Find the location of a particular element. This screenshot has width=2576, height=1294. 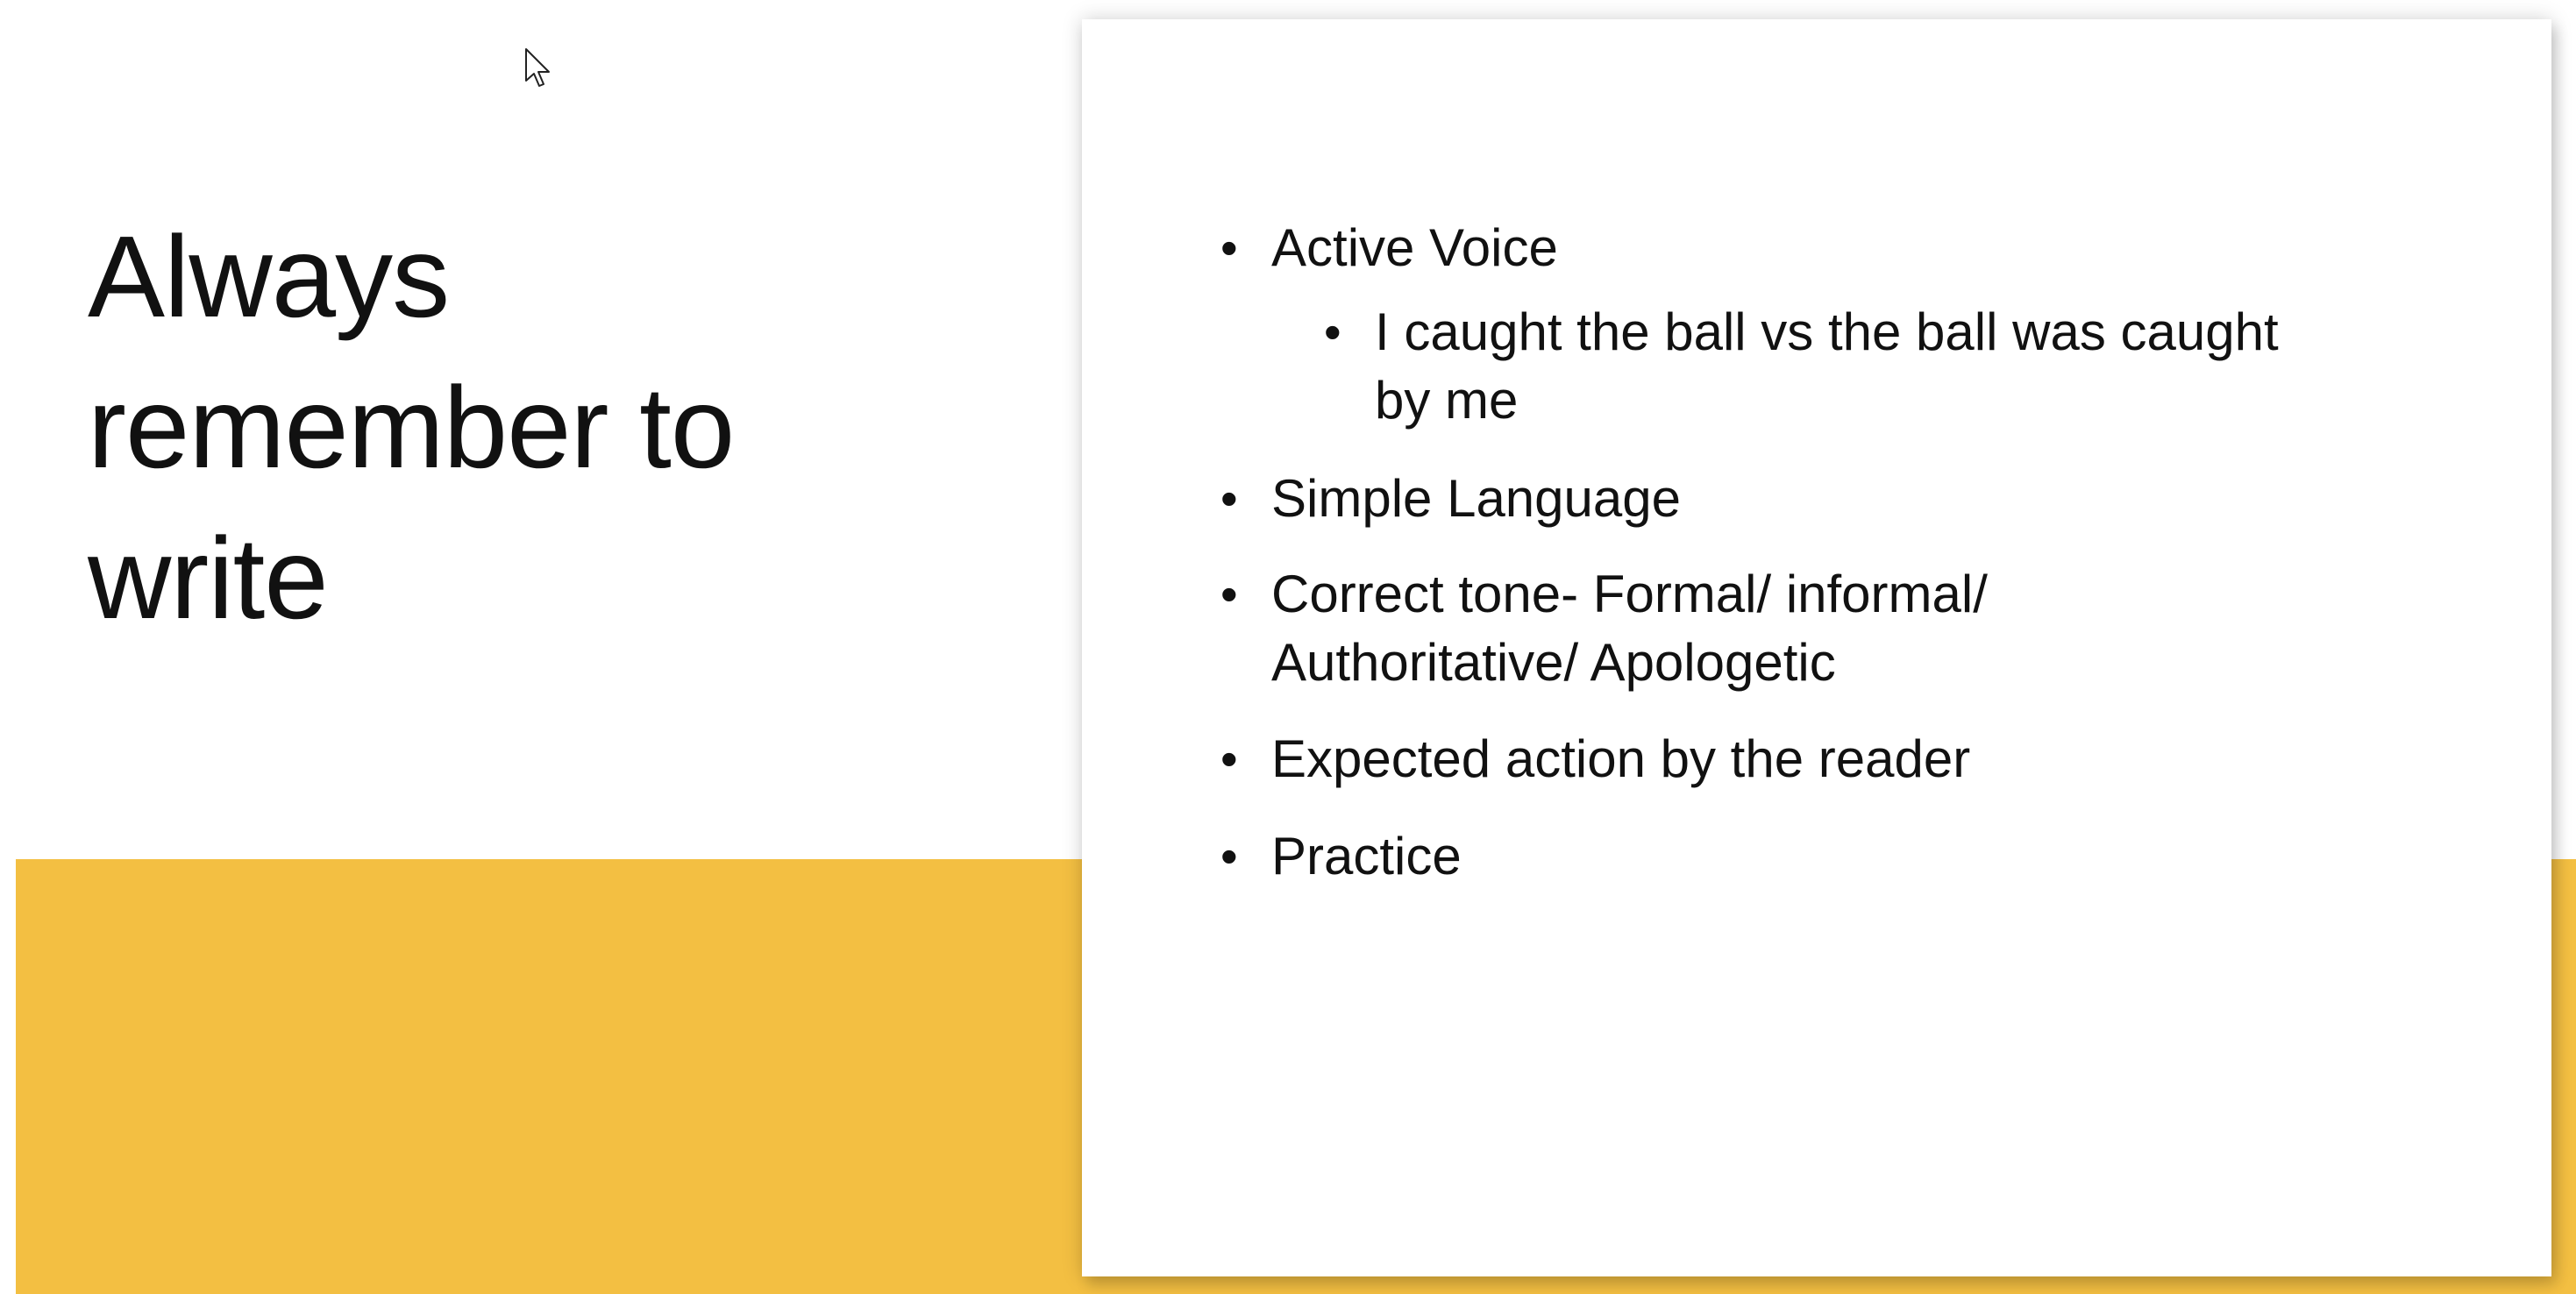

mouse-pointer-icon is located at coordinates (537, 67).